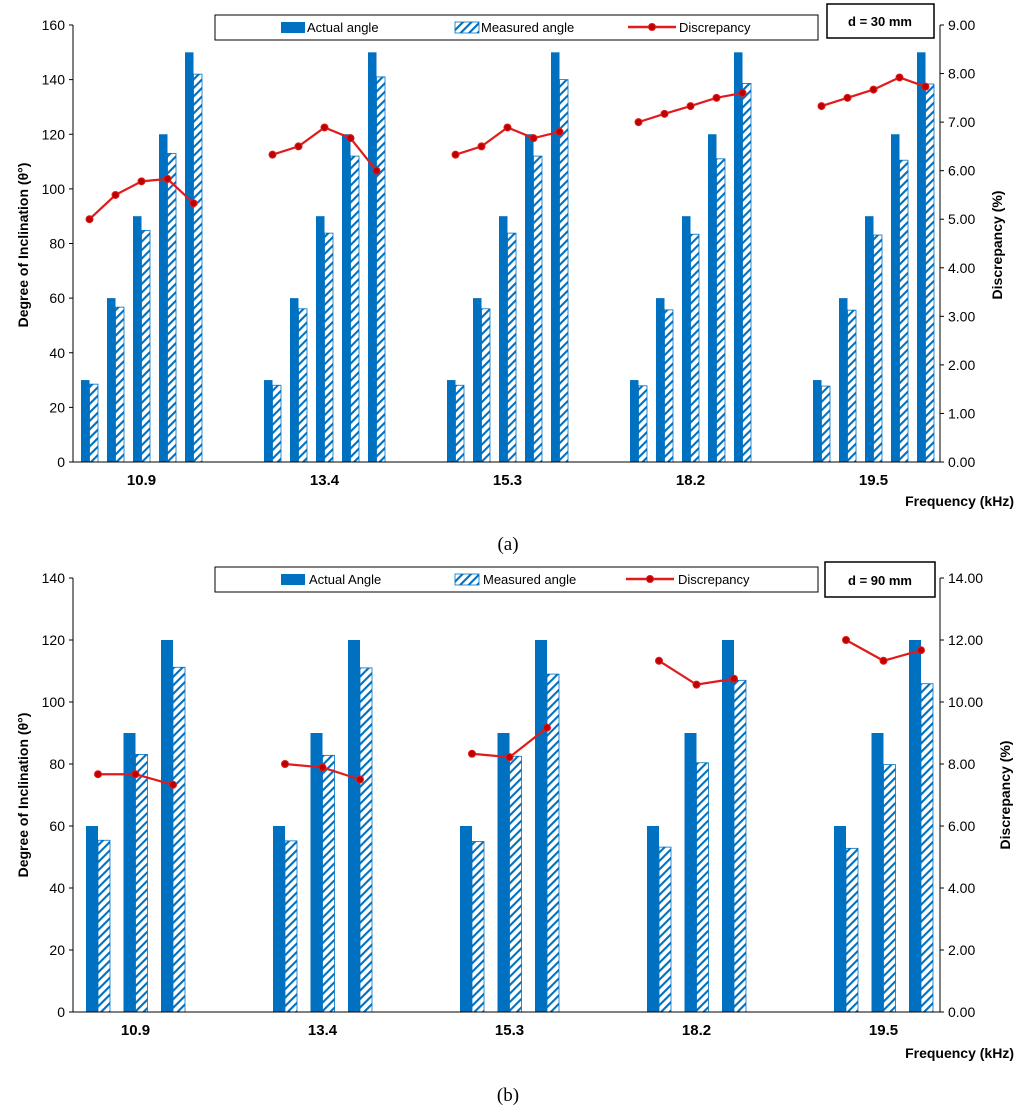  I want to click on distance-label: d = 30 mm, so click(880, 21).